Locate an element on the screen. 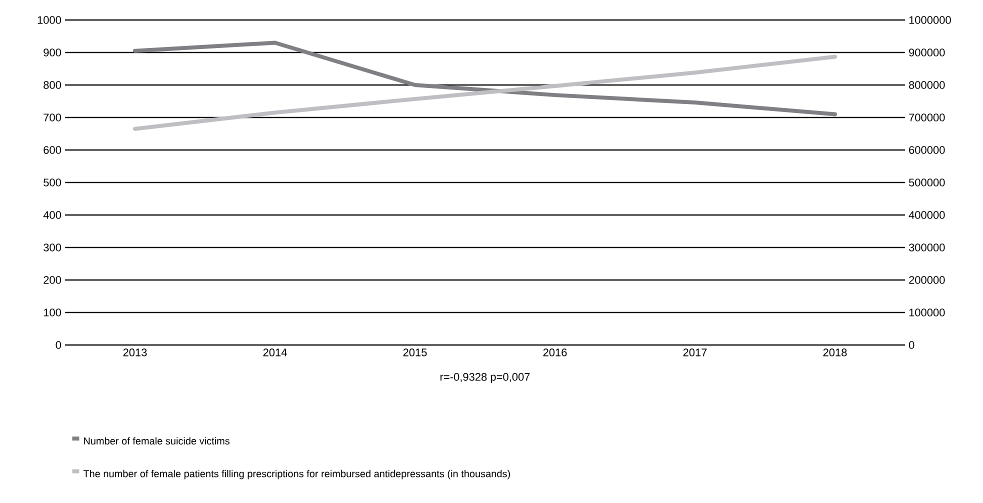 The width and height of the screenshot is (983, 503). legend-label: Number of female suicide victims is located at coordinates (157, 441).